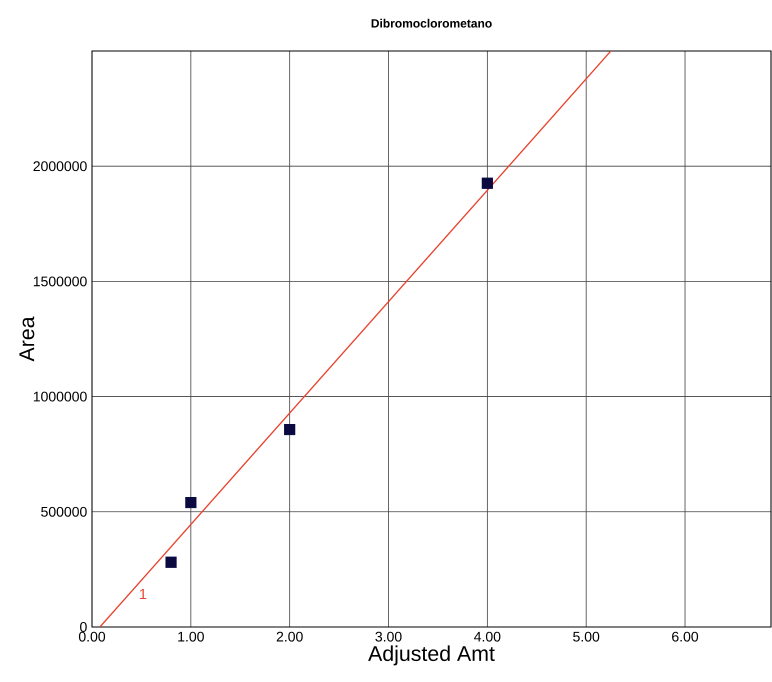  I want to click on x-tick-label: 0.00, so click(92, 637).